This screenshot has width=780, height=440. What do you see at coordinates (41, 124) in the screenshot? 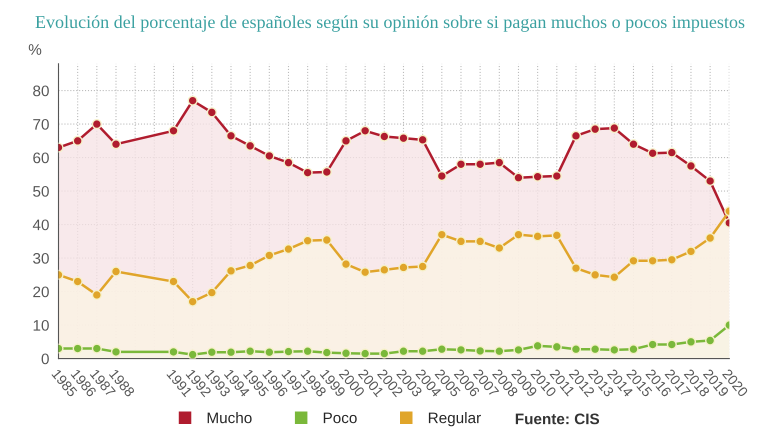
I see `y-tick-label: 70` at bounding box center [41, 124].